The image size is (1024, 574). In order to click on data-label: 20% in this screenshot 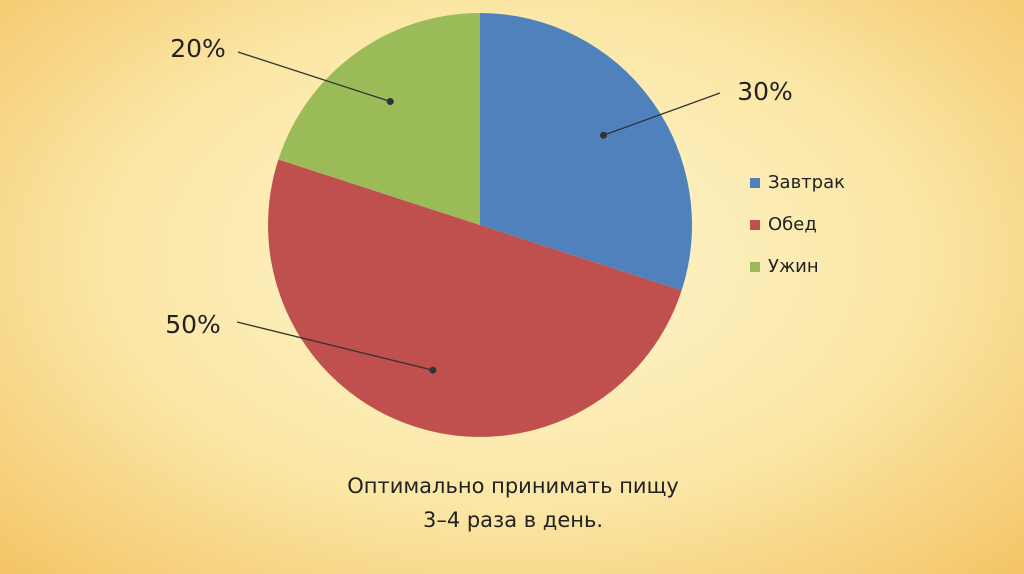, I will do `click(198, 48)`.